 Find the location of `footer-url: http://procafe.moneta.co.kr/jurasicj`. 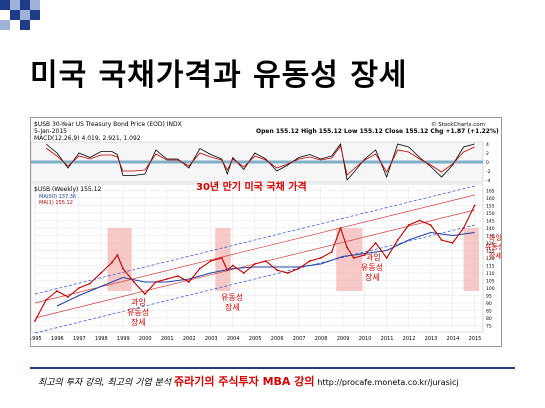

footer-url: http://procafe.moneta.co.kr/jurasicj is located at coordinates (388, 382).